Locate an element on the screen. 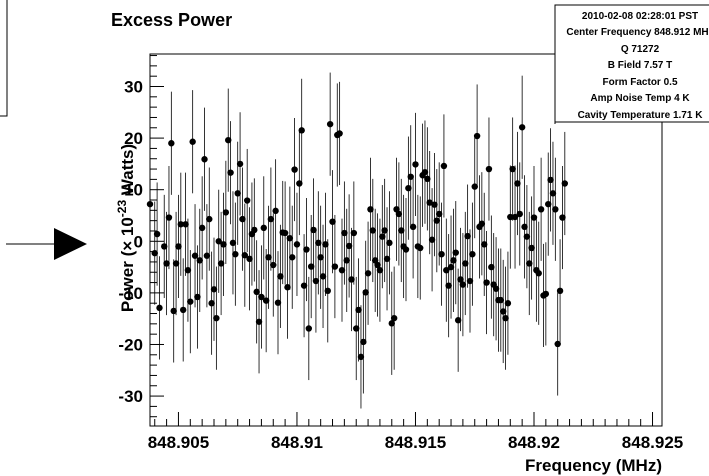 The image size is (709, 476). info-cavity-temperature: Cavity Temperature 1.71 K is located at coordinates (641, 115).